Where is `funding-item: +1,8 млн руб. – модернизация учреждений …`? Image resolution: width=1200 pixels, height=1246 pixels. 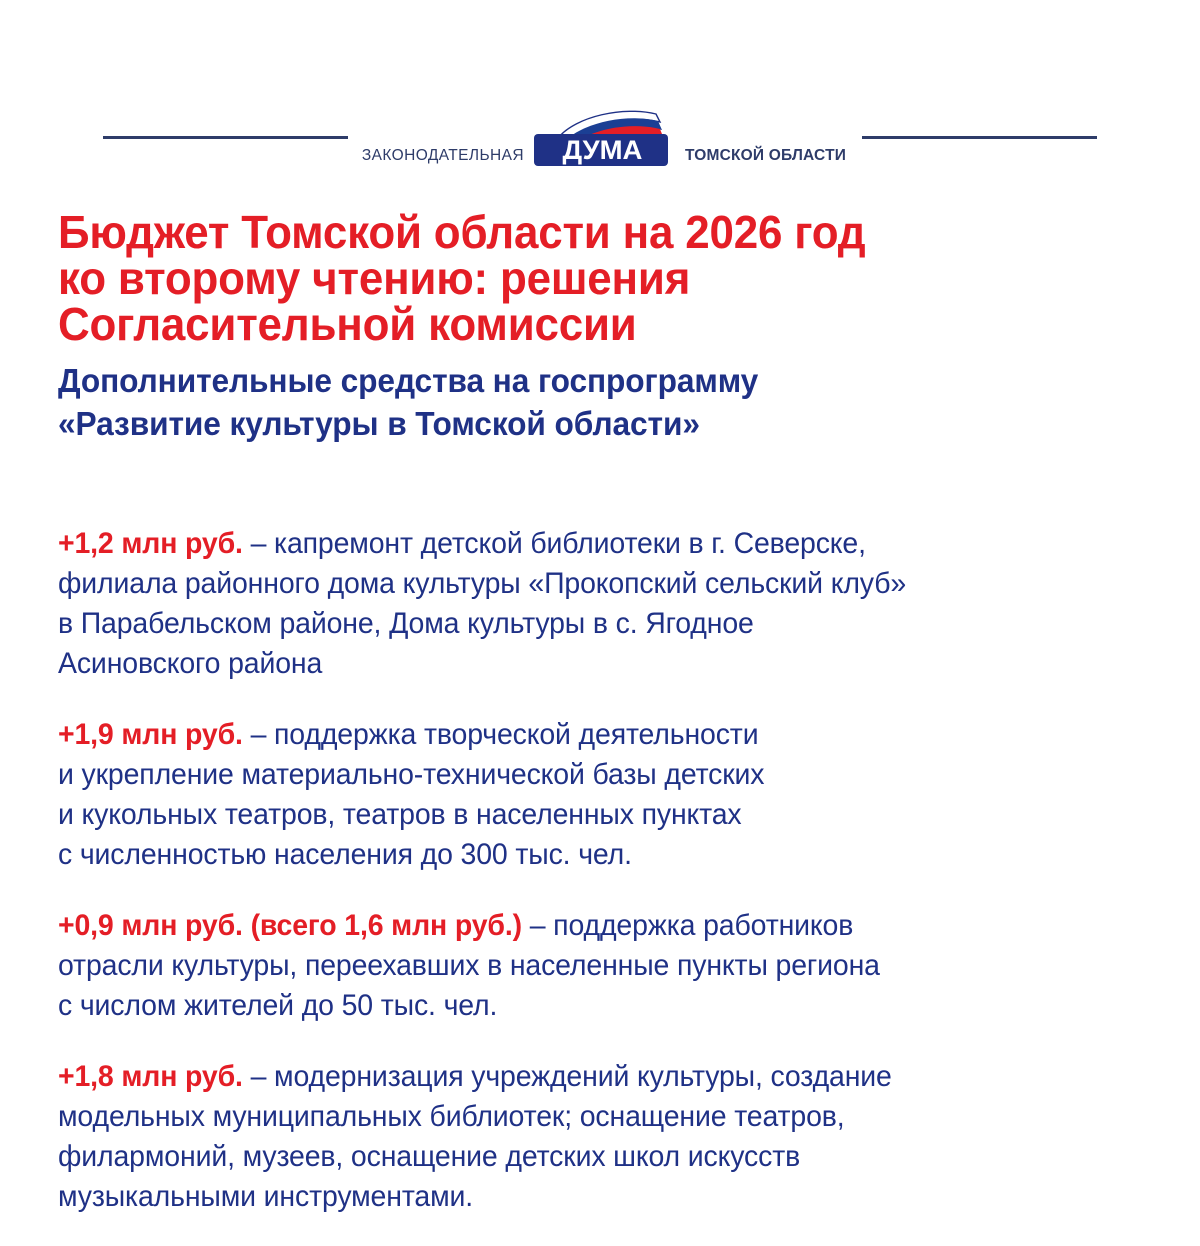
funding-item: +1,8 млн руб. – модернизация учреждений … is located at coordinates (555, 1137).